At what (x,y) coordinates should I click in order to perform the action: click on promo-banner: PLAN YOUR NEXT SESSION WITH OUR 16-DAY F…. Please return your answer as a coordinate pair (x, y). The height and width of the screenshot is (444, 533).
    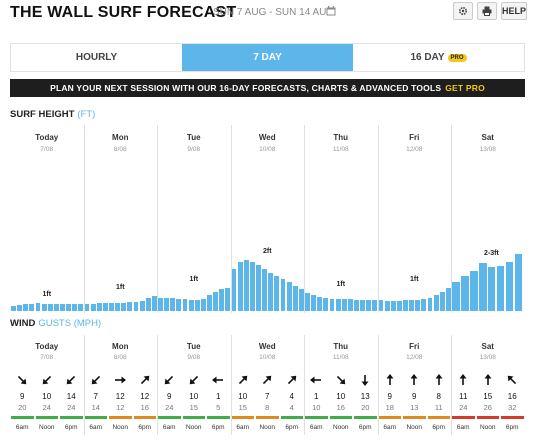
    Looking at the image, I should click on (267, 88).